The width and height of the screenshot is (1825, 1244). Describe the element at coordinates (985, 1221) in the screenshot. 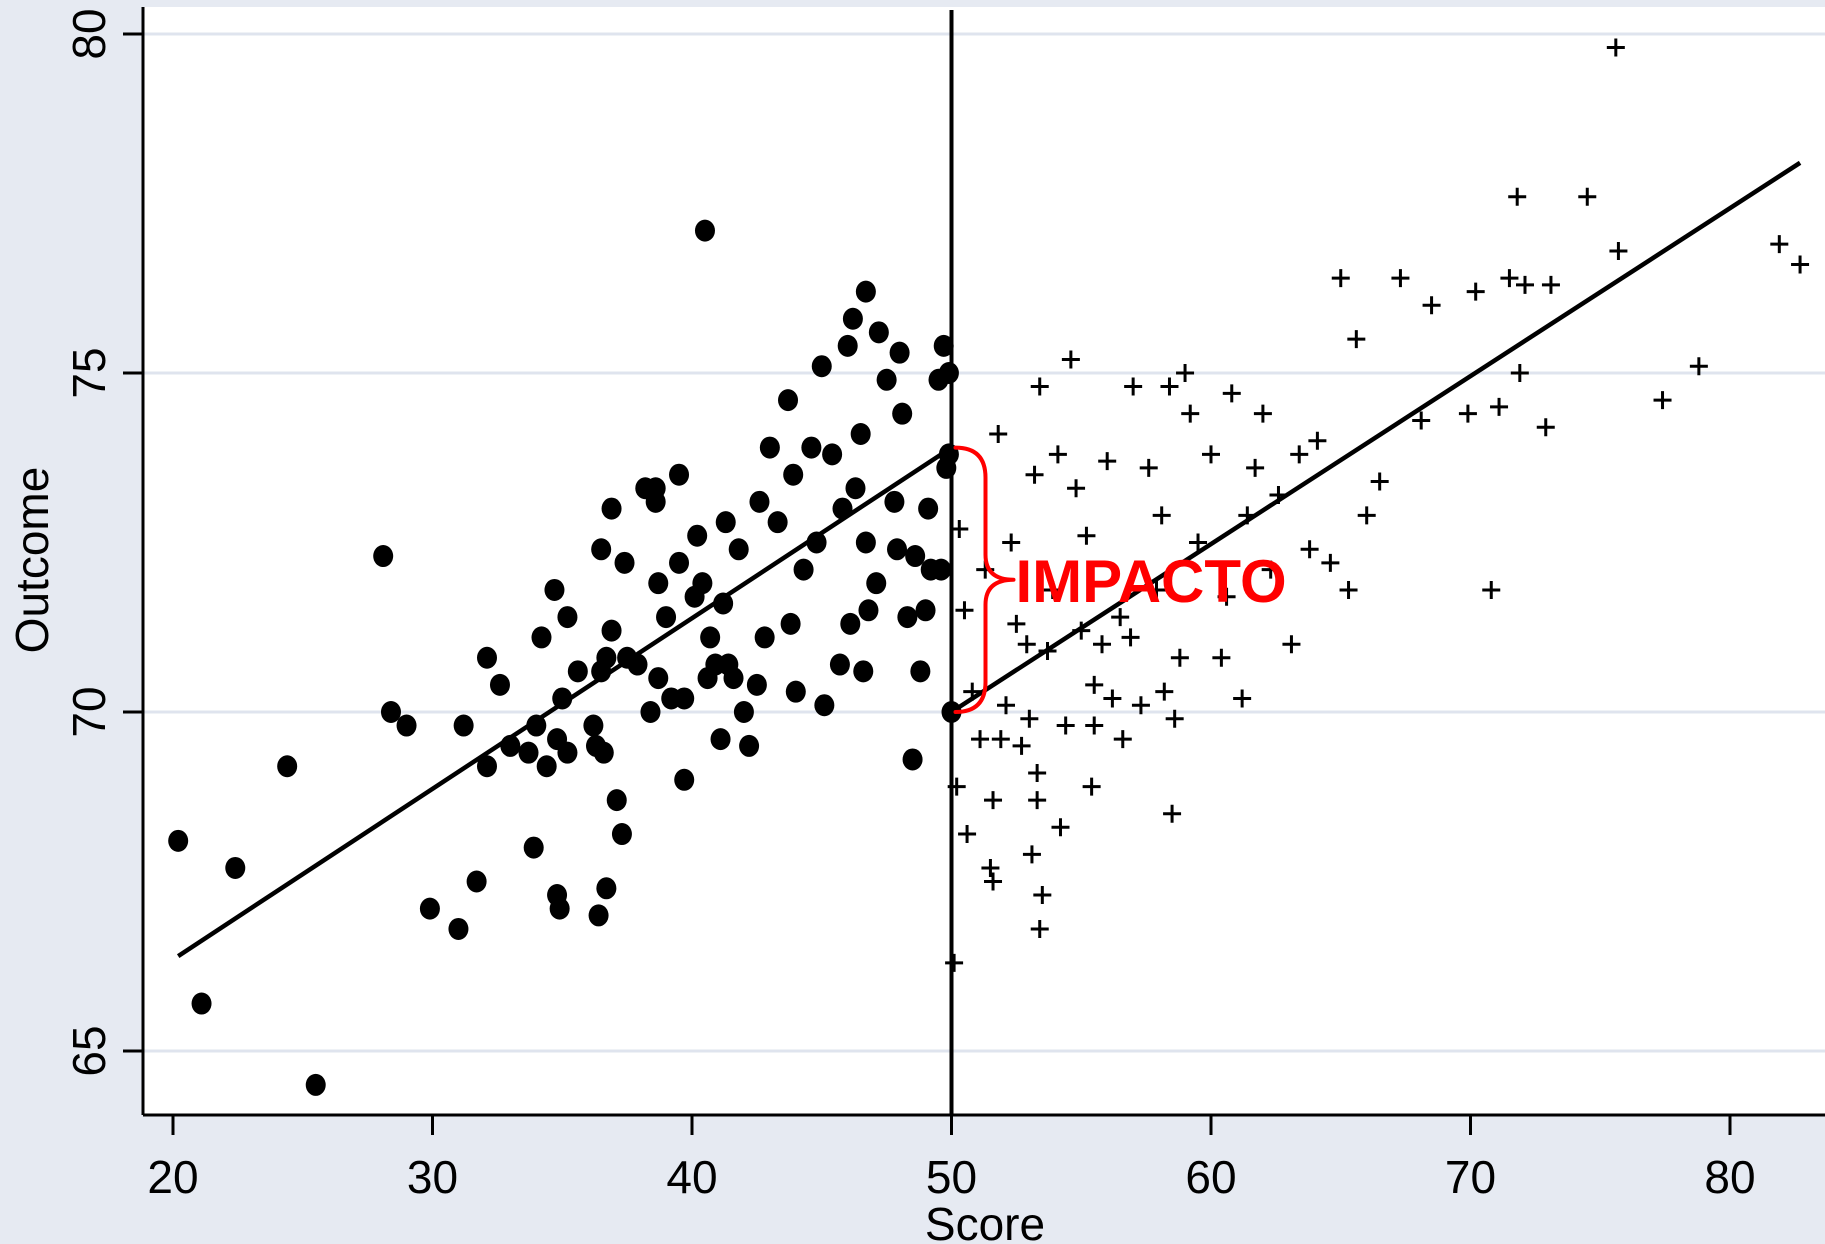

I see `x-axis-title: Score` at that location.